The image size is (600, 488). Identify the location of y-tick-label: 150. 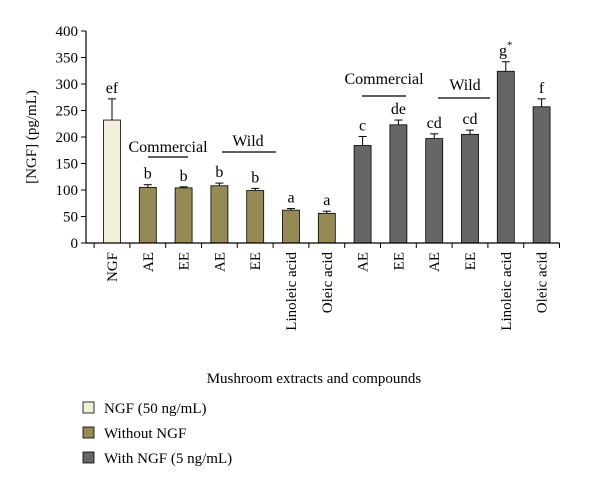
(67, 165).